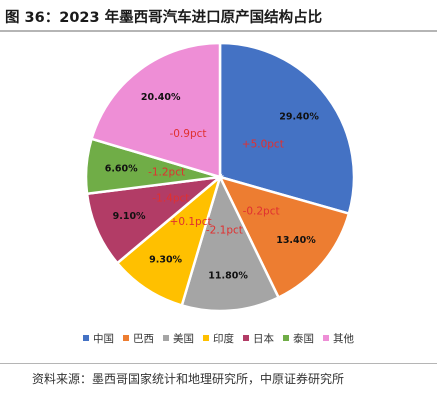 The height and width of the screenshot is (404, 437). What do you see at coordinates (228, 275) in the screenshot?
I see `value-label-2: 11.80%` at bounding box center [228, 275].